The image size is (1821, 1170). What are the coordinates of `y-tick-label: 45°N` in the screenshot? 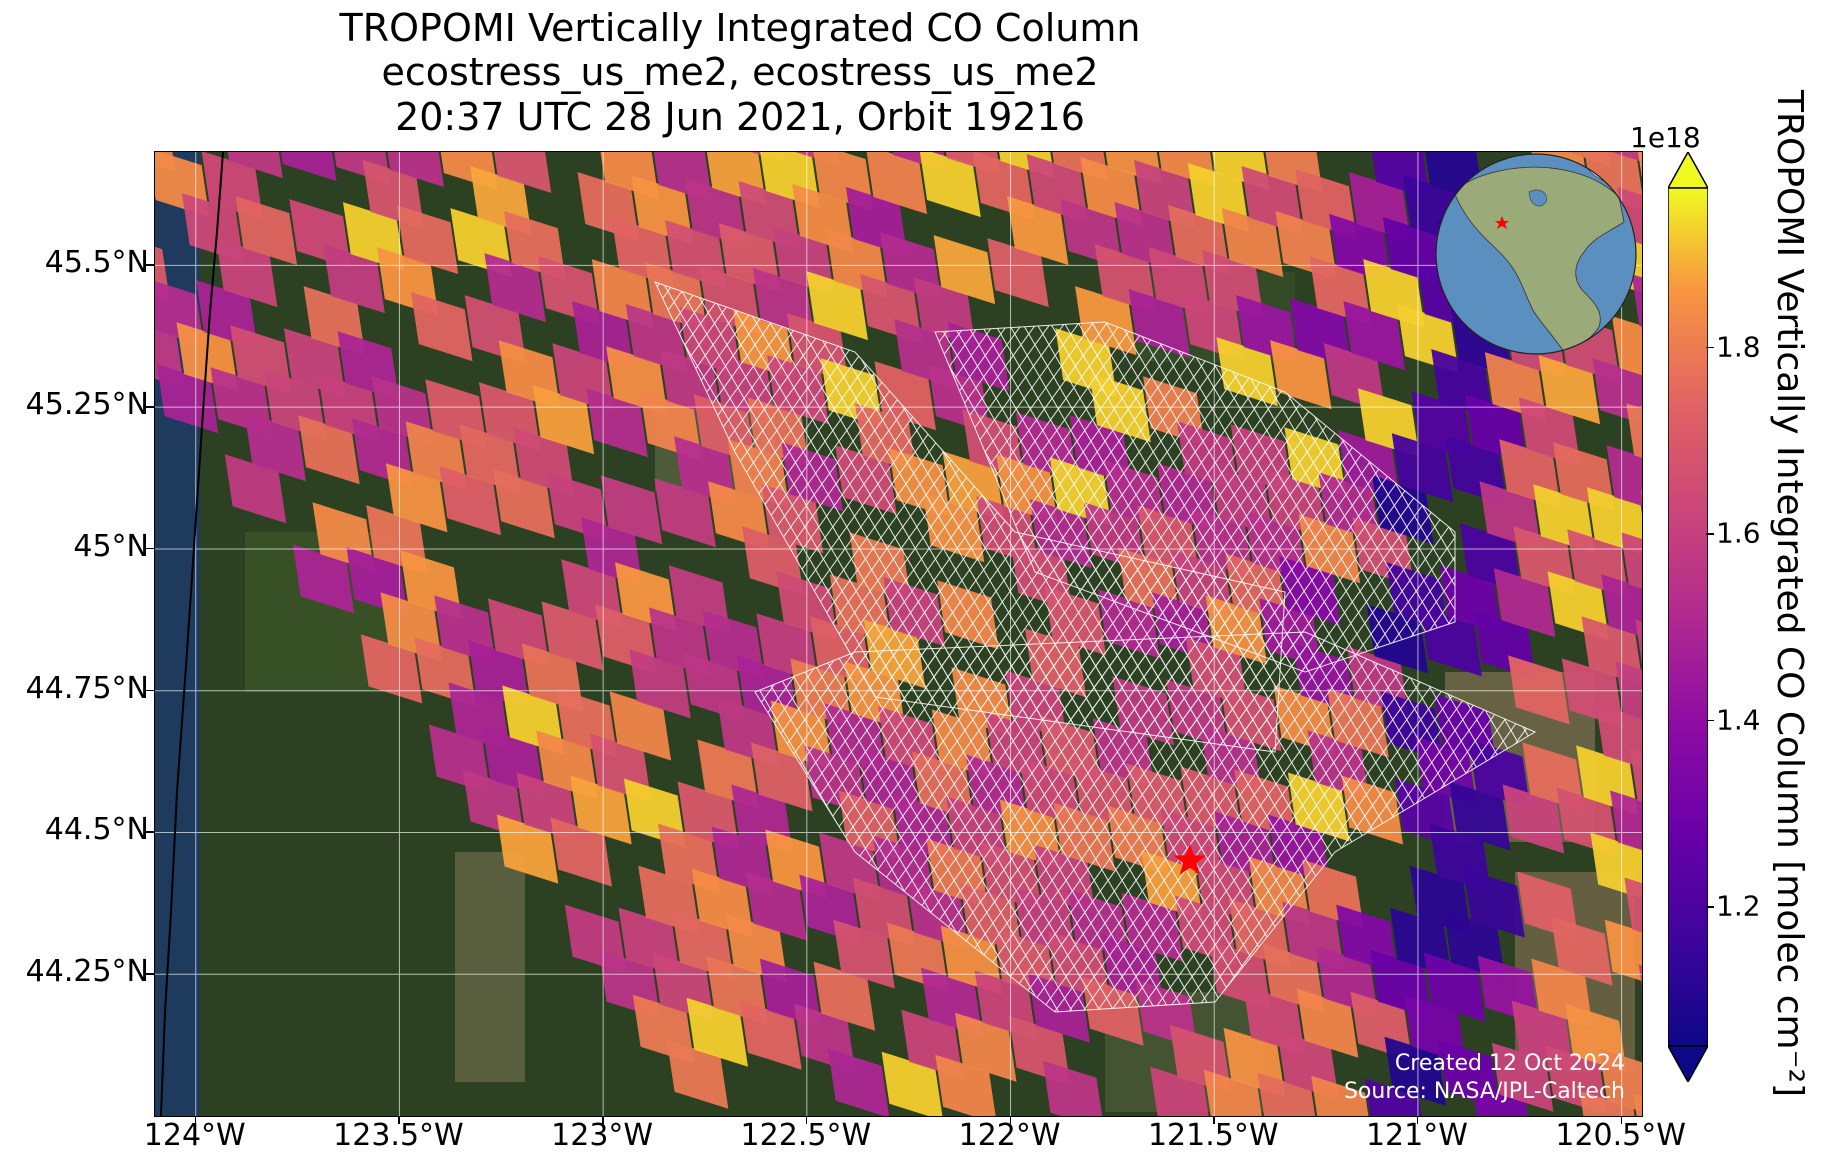 It's located at (111, 546).